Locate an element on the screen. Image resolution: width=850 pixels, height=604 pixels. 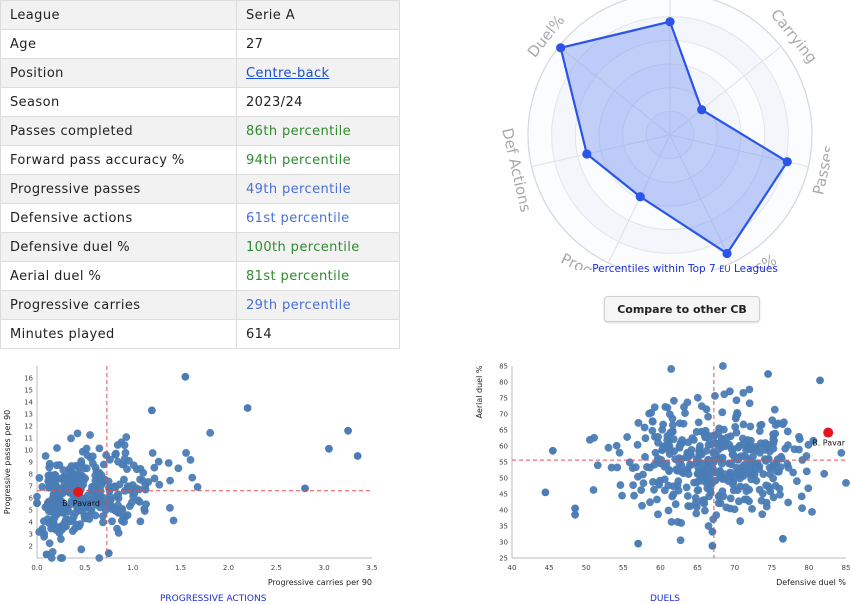
y-tick-label: 13 is located at coordinates (28, 415).